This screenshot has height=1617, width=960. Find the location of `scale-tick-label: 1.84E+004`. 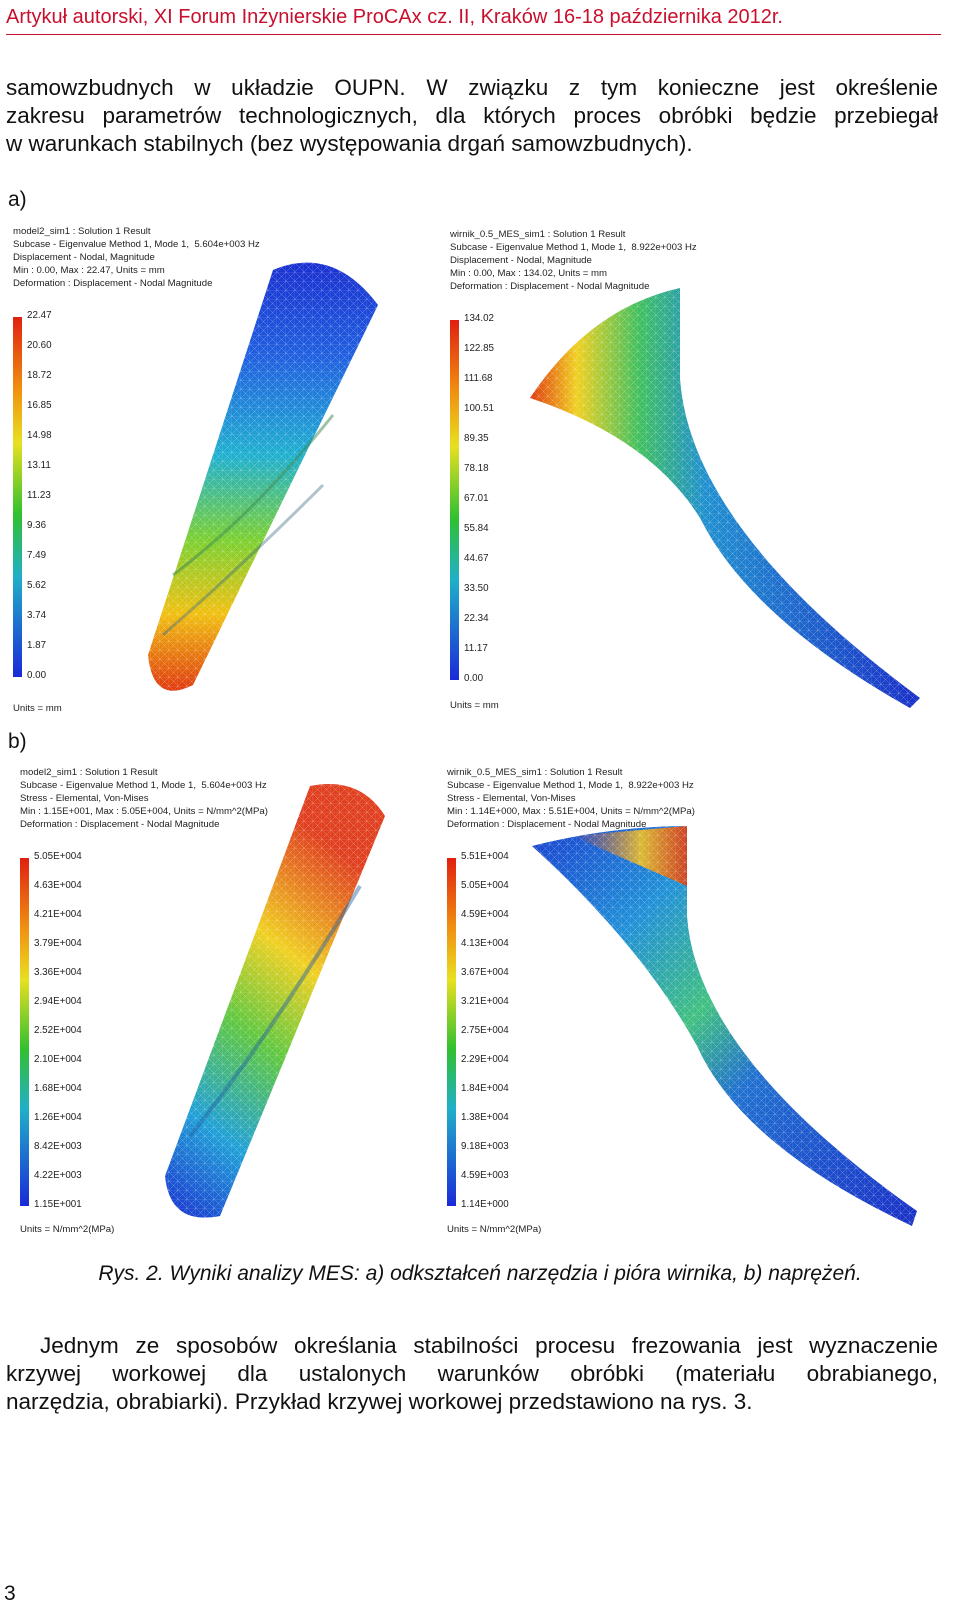

scale-tick-label: 1.84E+004 is located at coordinates (485, 1088).